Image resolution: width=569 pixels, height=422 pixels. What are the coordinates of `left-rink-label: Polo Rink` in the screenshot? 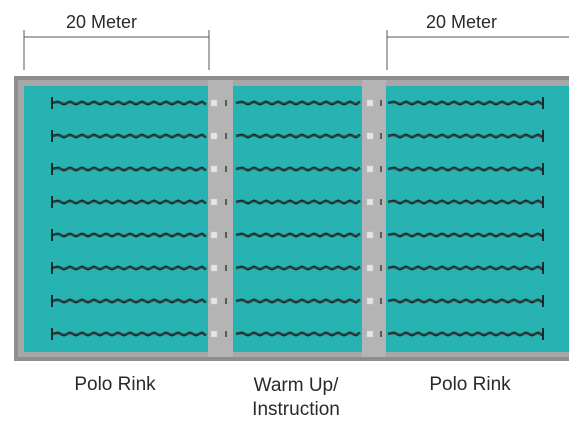 It's located at (115, 384).